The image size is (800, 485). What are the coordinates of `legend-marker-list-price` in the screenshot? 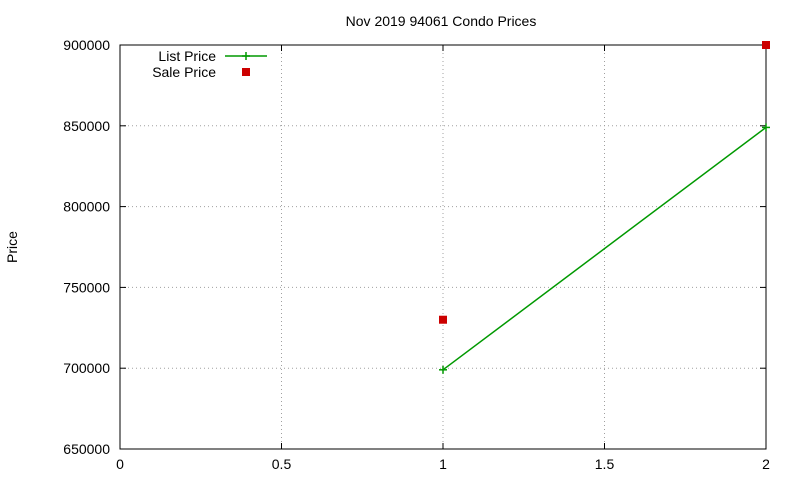 It's located at (246, 56).